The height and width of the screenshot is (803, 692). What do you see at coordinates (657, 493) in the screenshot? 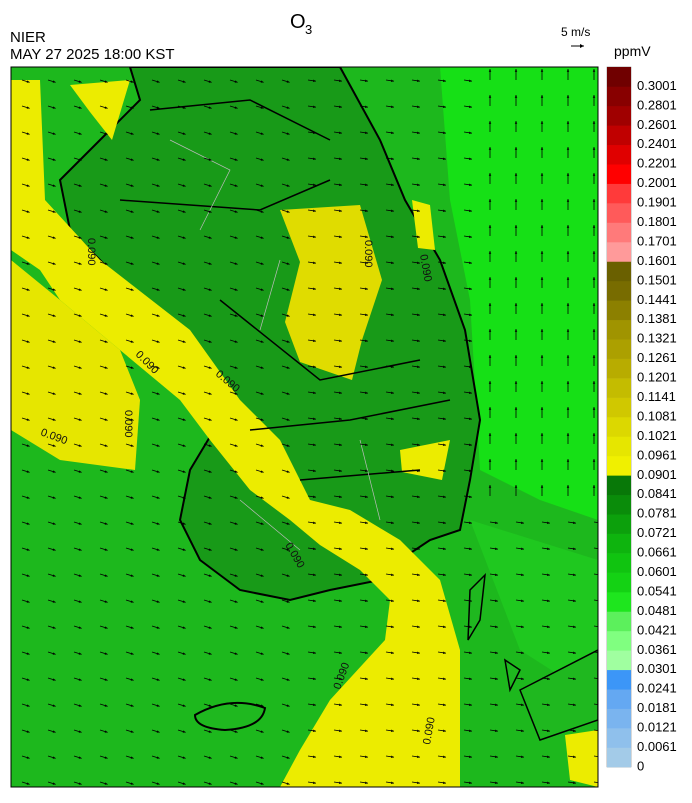
I see `colorbar-label: 0.0841` at bounding box center [657, 493].